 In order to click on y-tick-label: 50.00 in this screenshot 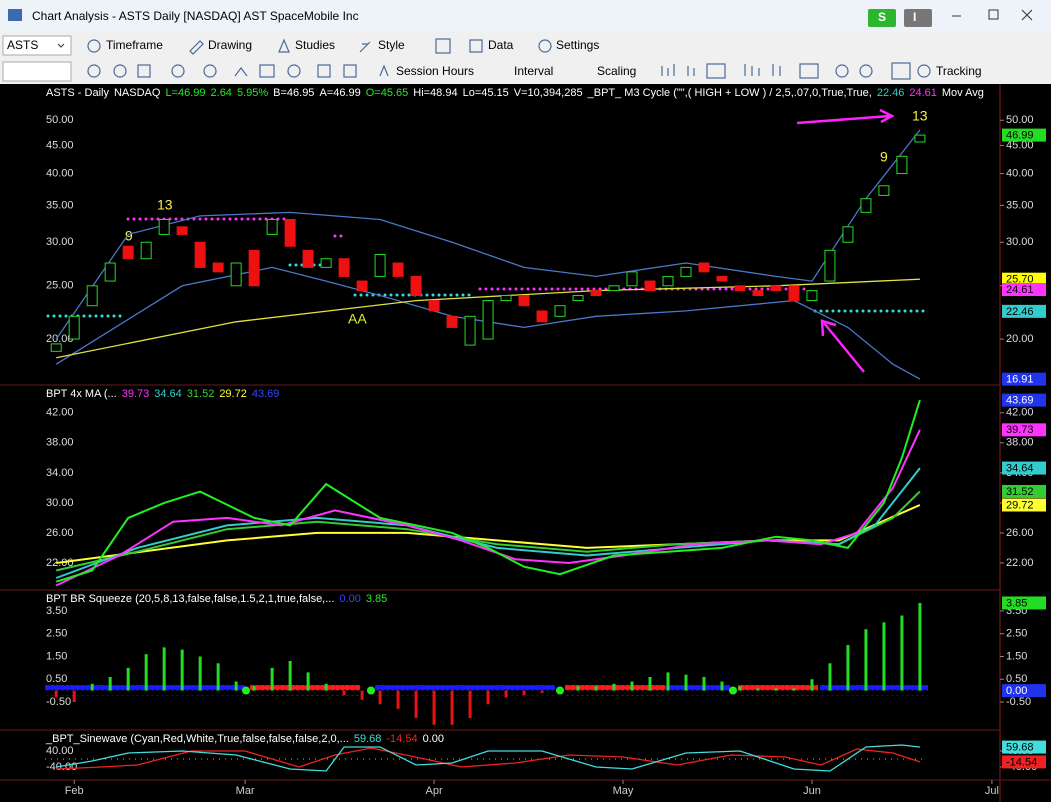, I will do `click(60, 120)`.